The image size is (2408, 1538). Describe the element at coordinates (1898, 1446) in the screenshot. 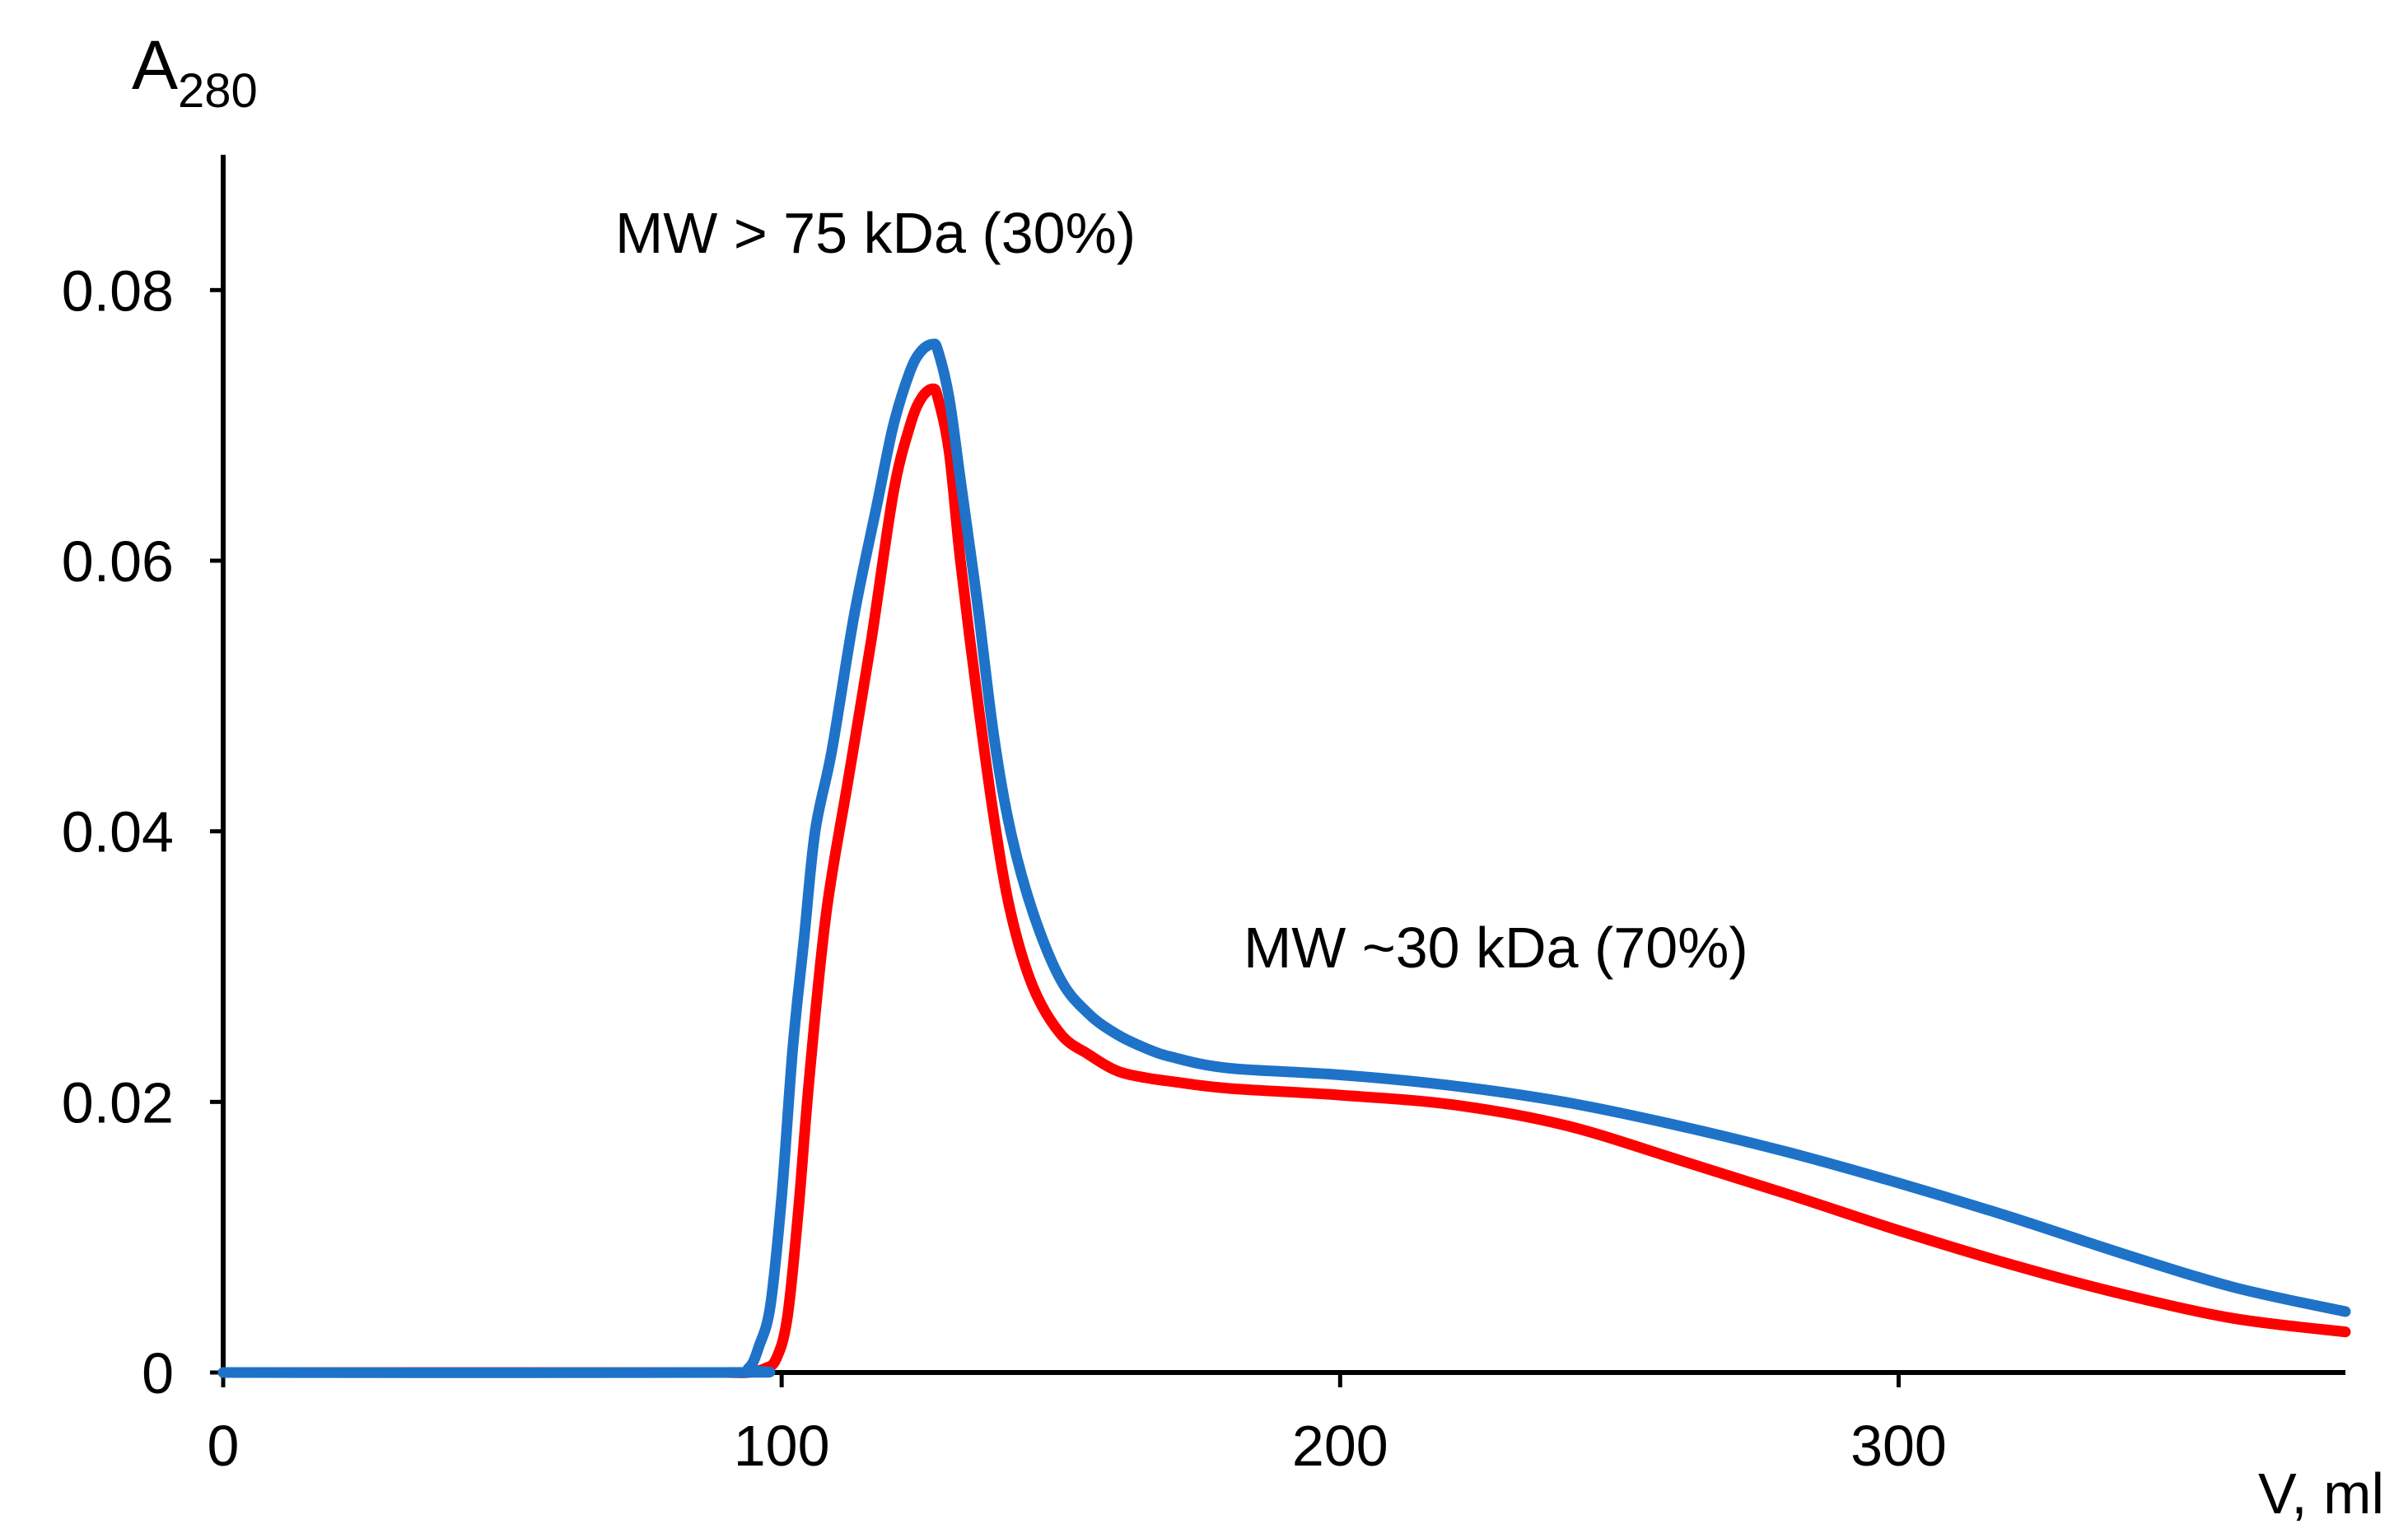

I see `x-tick-label: 300` at that location.